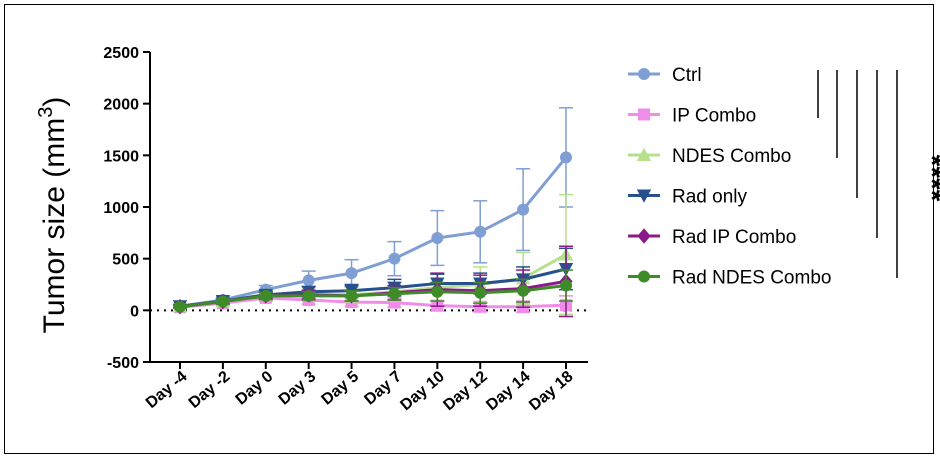 The width and height of the screenshot is (940, 460). Describe the element at coordinates (121, 156) in the screenshot. I see `y-tick-label: 1500` at that location.